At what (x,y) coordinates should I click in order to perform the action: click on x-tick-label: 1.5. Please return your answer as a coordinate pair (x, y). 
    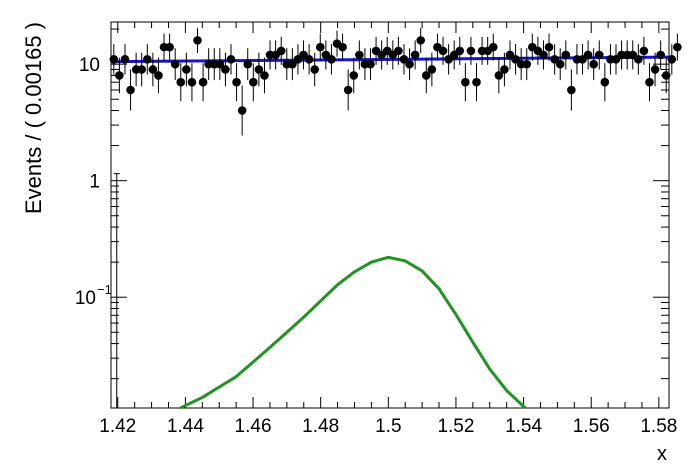
    Looking at the image, I should click on (388, 426).